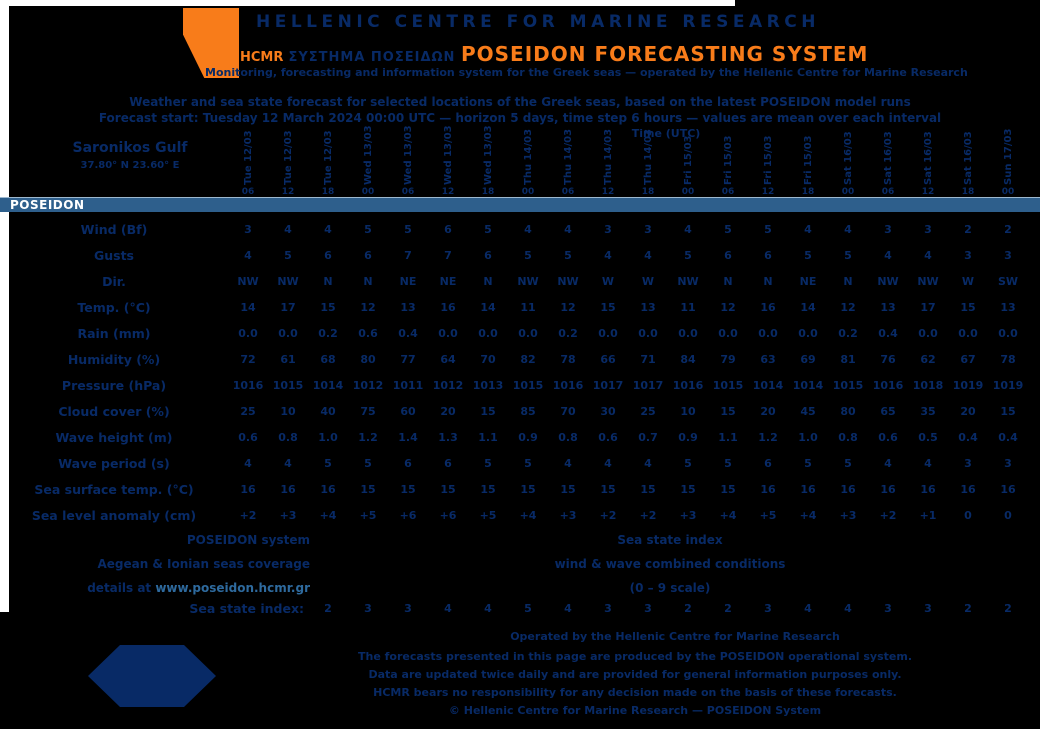  I want to click on column-header: Sat 16/03 12, so click(928, 164).